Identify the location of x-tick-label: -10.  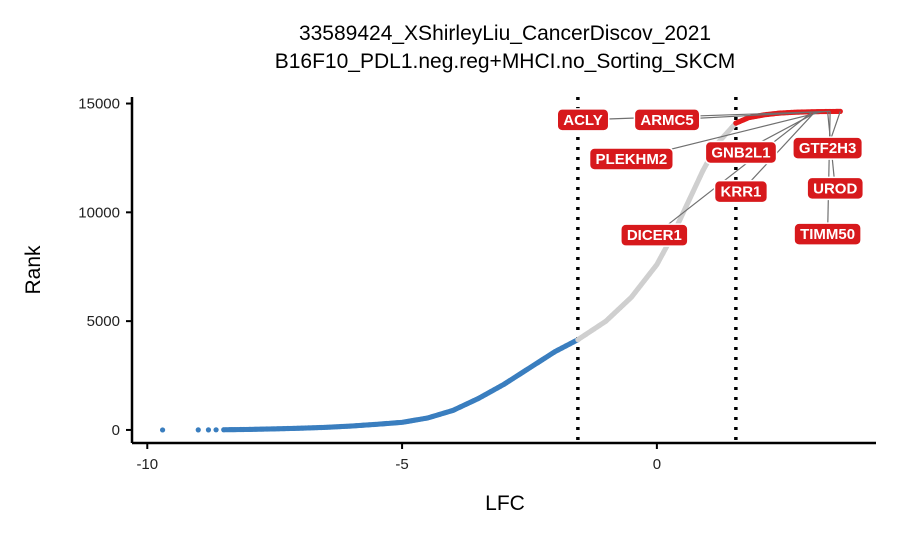
(147, 464).